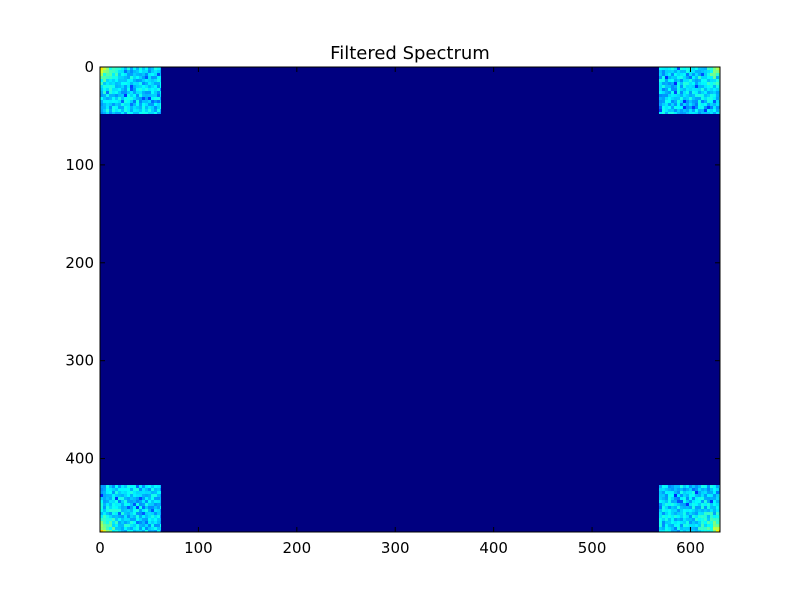 The width and height of the screenshot is (800, 600). What do you see at coordinates (89, 67) in the screenshot?
I see `y-tick-label: 0` at bounding box center [89, 67].